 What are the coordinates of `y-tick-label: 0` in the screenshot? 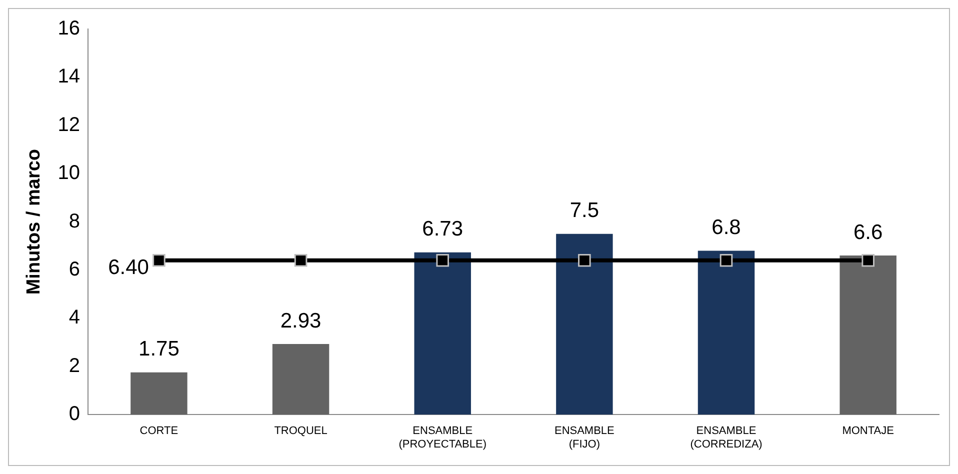 It's located at (74, 414).